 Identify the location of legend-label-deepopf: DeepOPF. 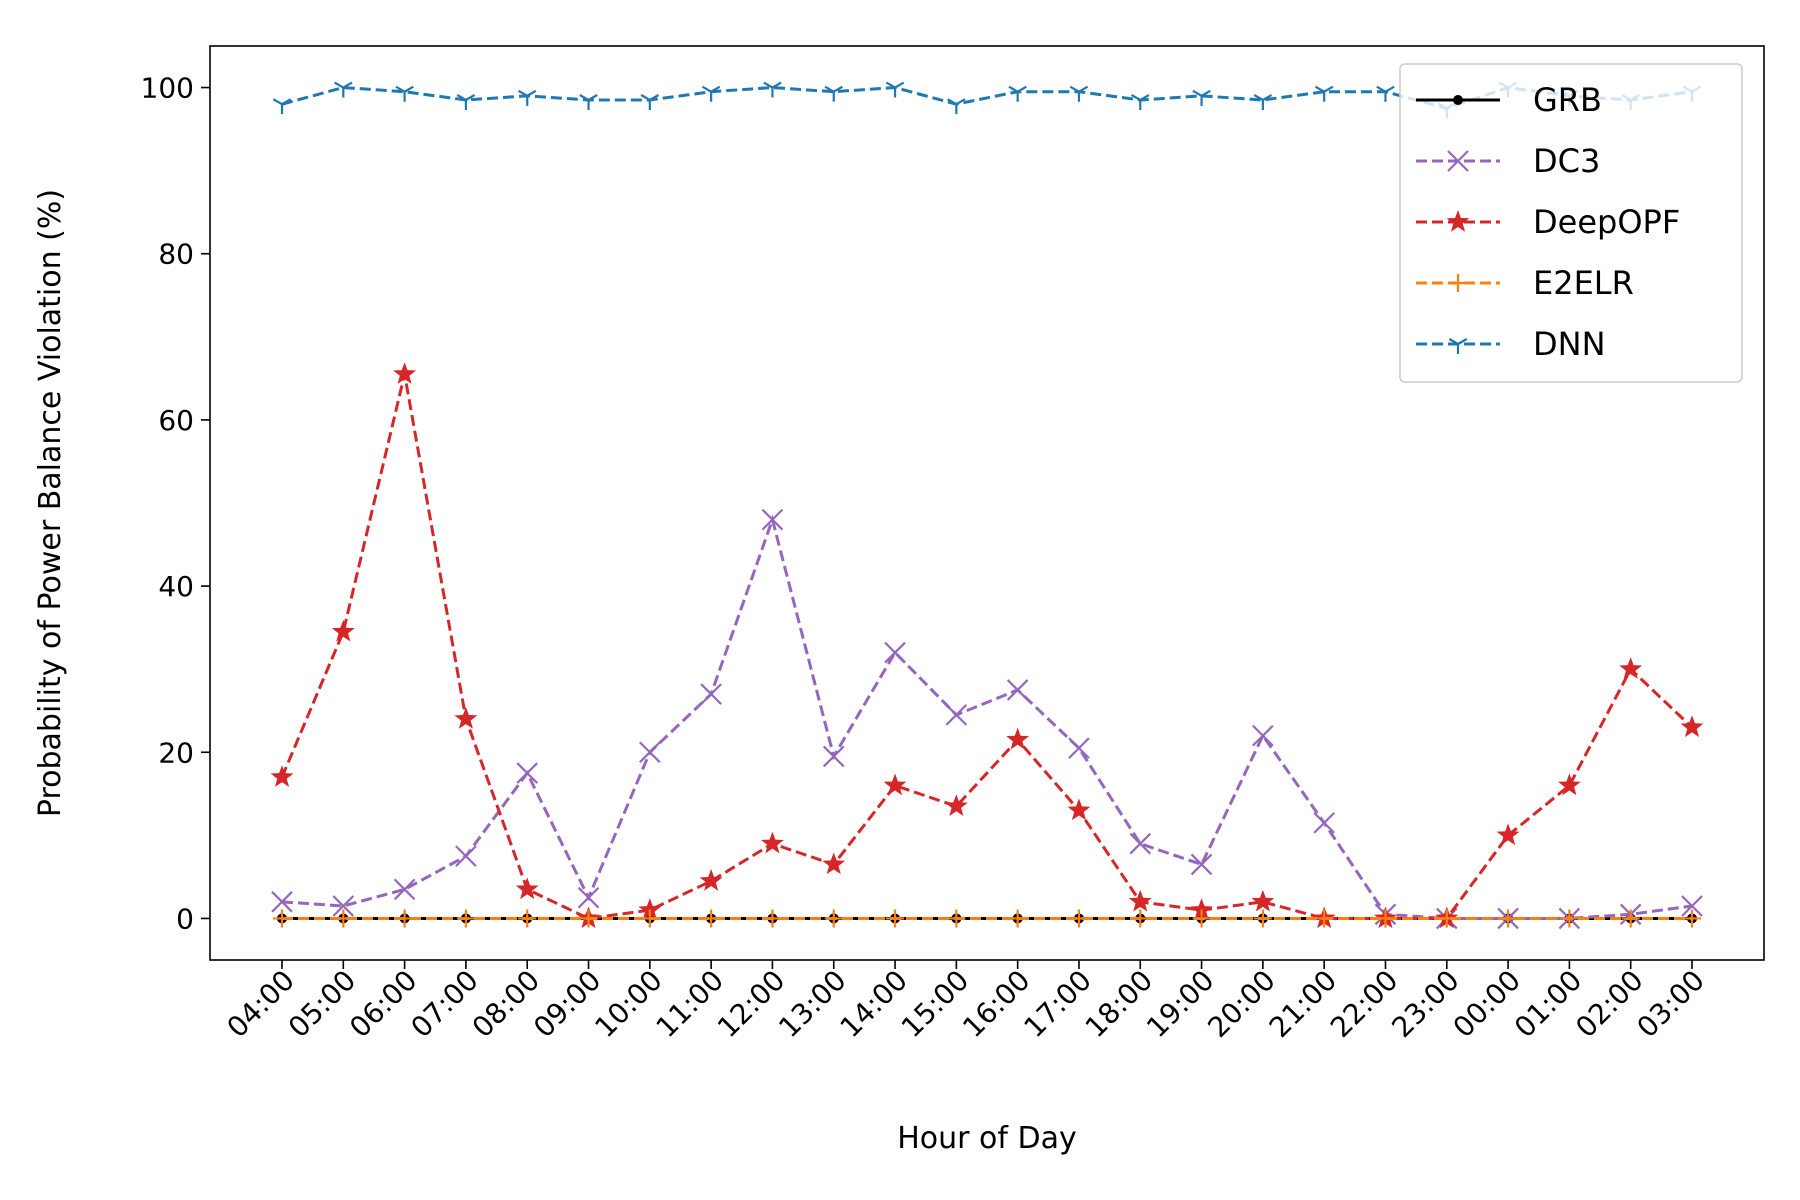
(1606, 222).